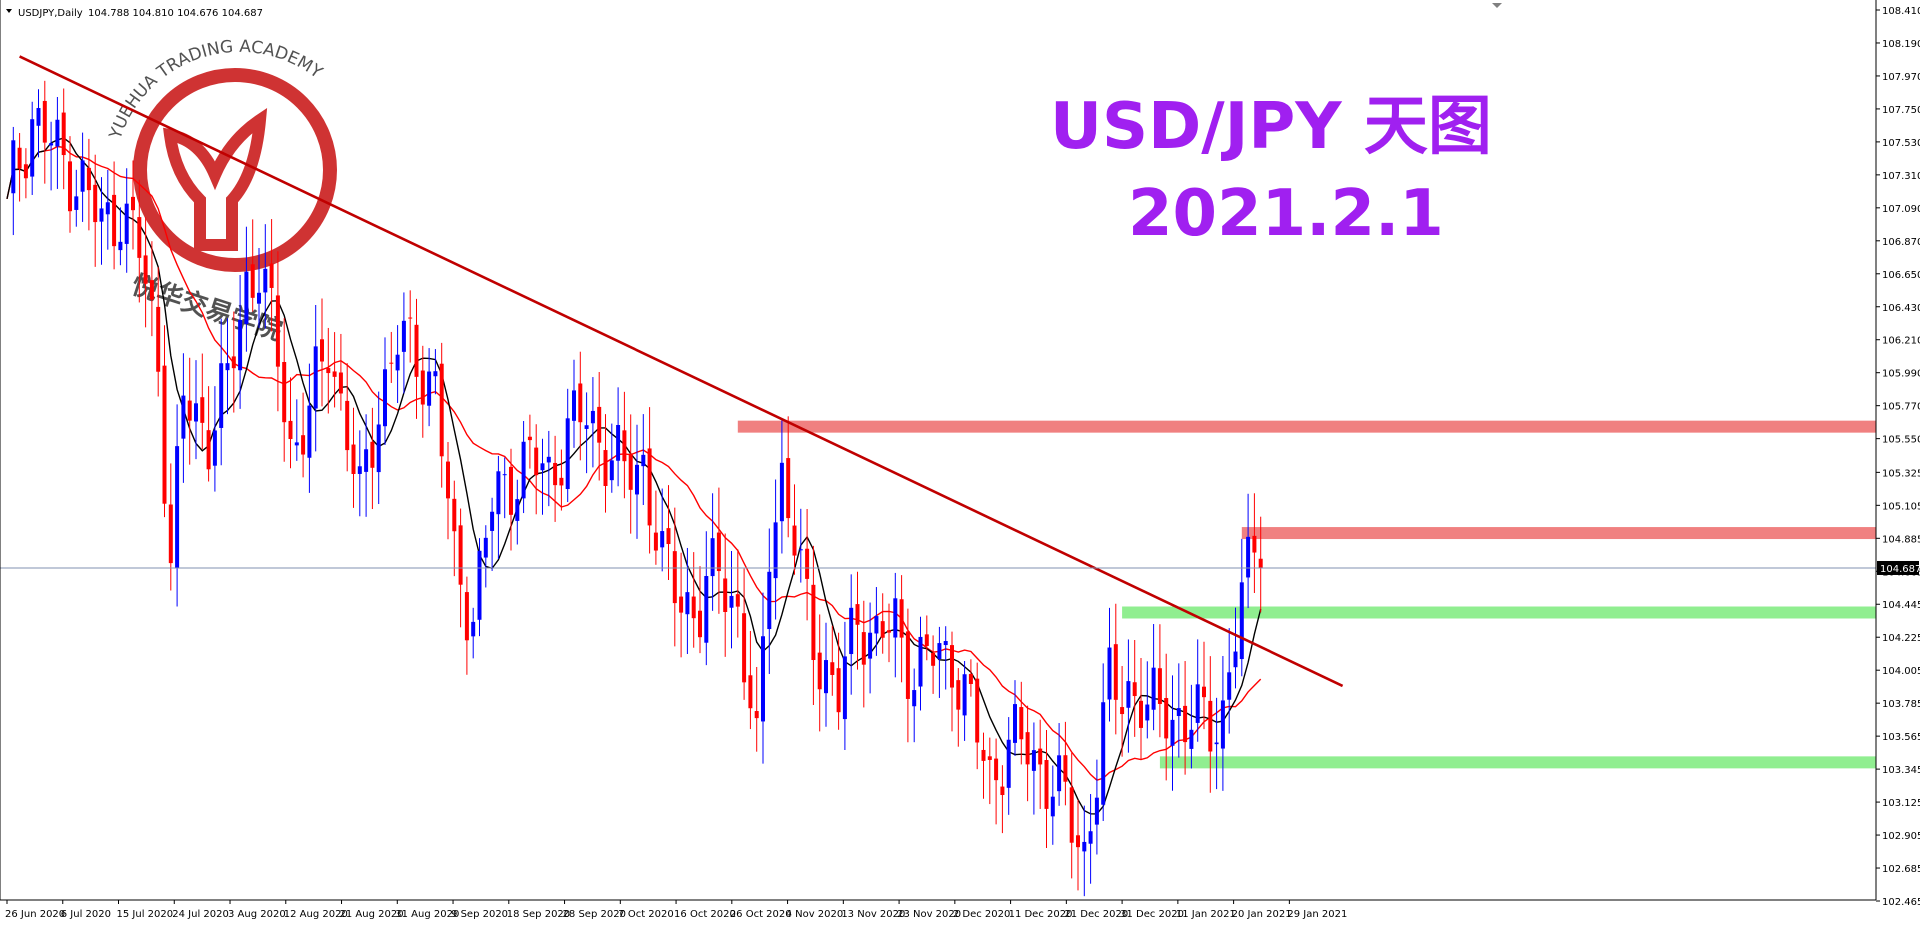 The height and width of the screenshot is (931, 1920). Describe the element at coordinates (1271, 127) in the screenshot. I see `chart-title: USD/JPY 天图` at that location.